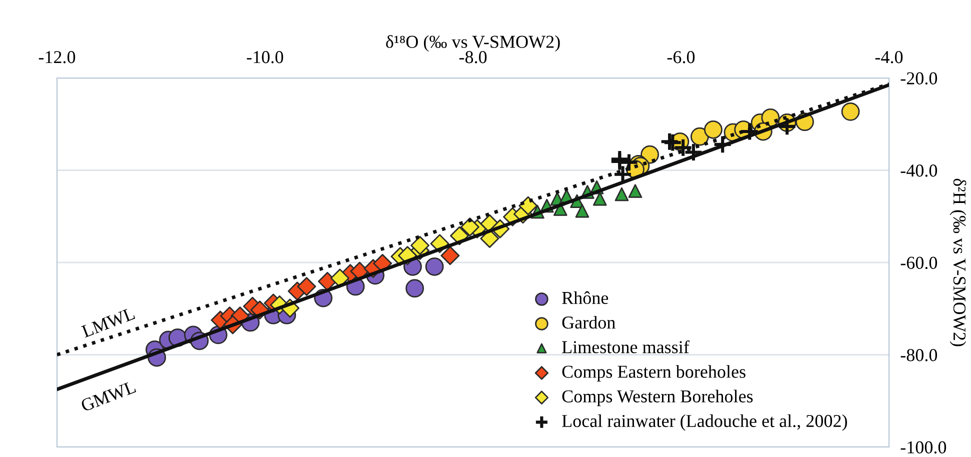 Image resolution: width=971 pixels, height=457 pixels. I want to click on x-axis-title: δ¹⁸O (‰ vs V-SMOW2), so click(473, 43).